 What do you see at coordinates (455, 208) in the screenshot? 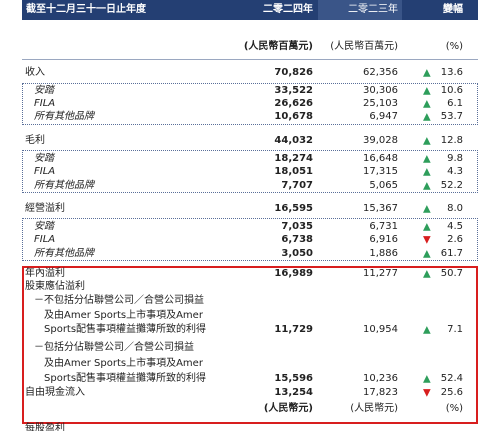
I see `change: 8.0` at bounding box center [455, 208].